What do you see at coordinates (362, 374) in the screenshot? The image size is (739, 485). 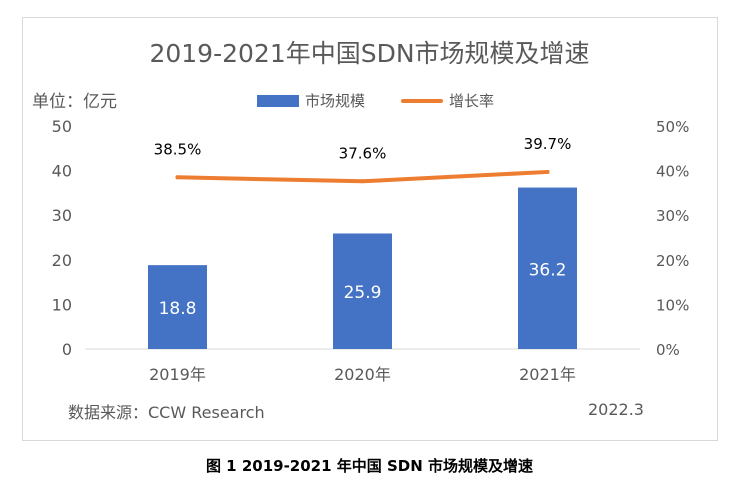 I see `x-tick-label: 2020年` at bounding box center [362, 374].